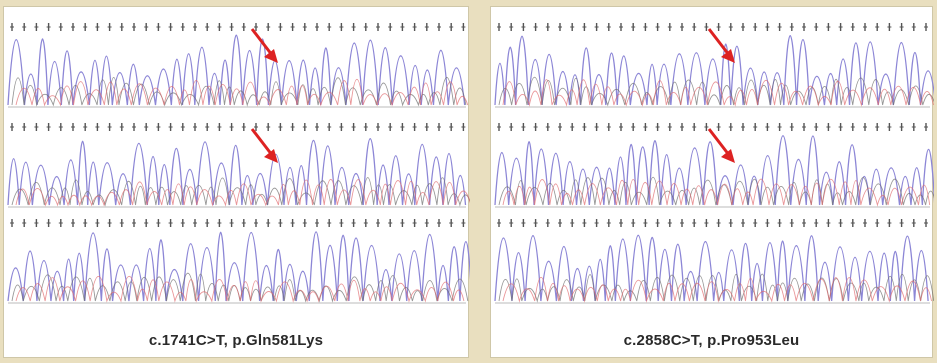  What do you see at coordinates (711, 340) in the screenshot?
I see `variant-caption-right: c.2858C>T, p.Pro953Leu` at bounding box center [711, 340].